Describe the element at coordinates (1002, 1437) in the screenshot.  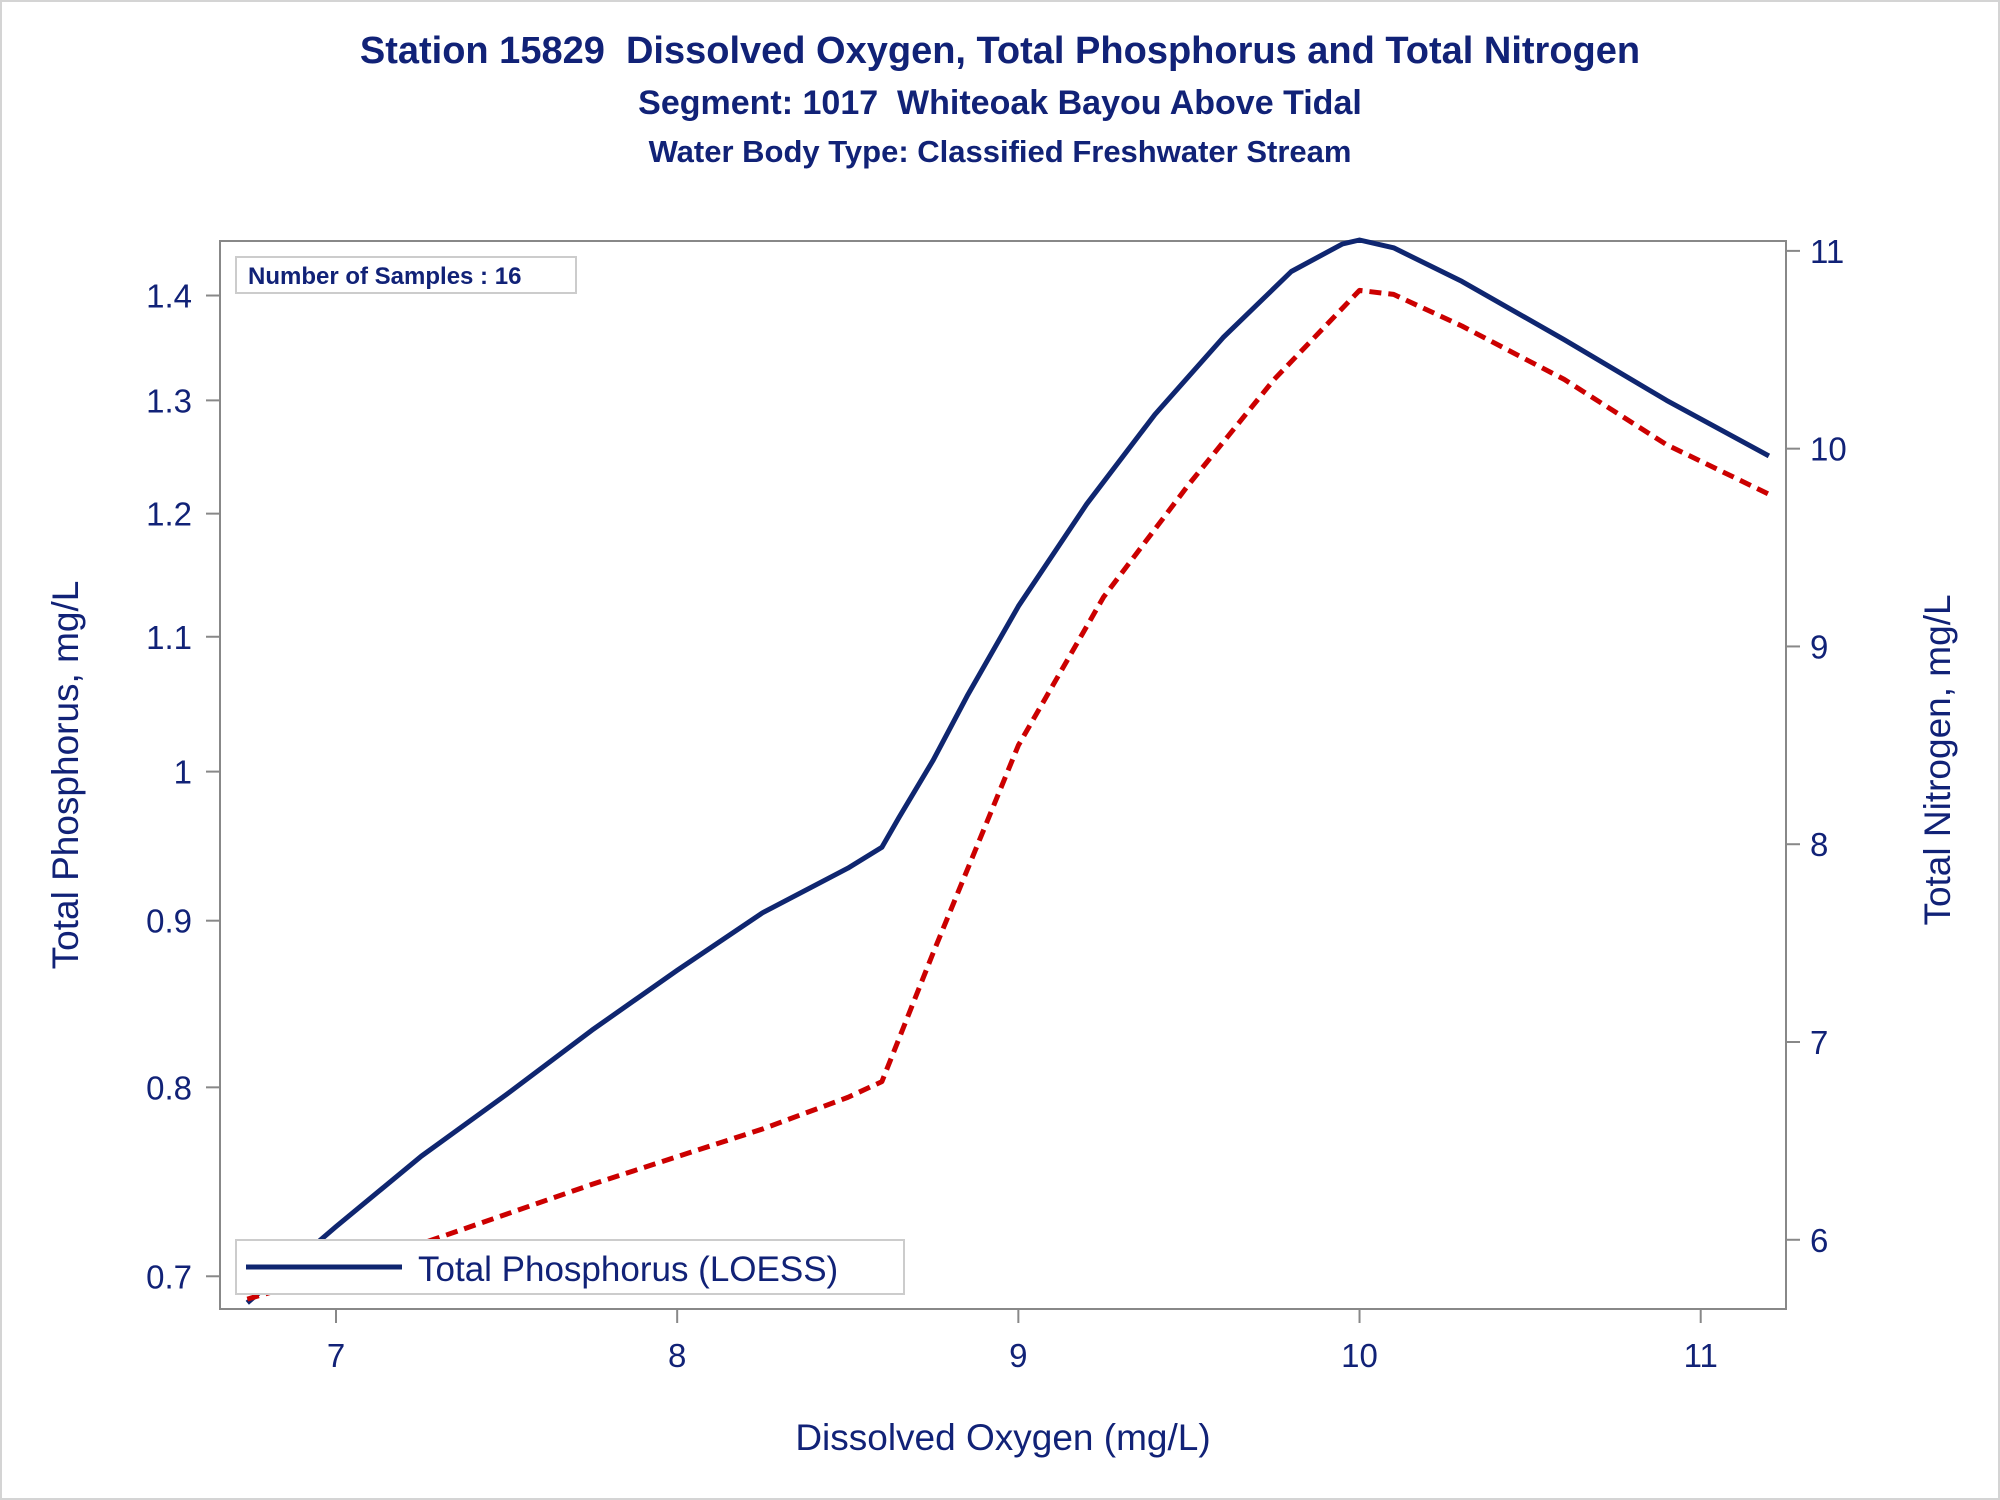
I see `x-axis-label: Dissolved Oxygen (mg/L)` at that location.